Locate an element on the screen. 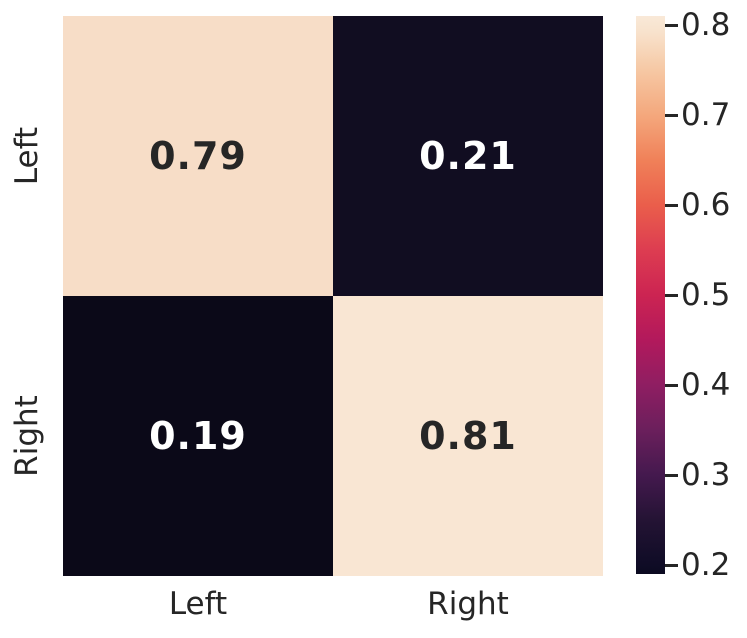 Image resolution: width=747 pixels, height=638 pixels. x-tick-label-right: Right is located at coordinates (468, 604).